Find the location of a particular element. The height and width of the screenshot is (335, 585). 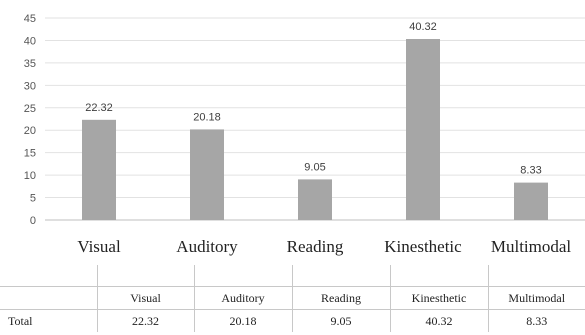

table-header-cell: Auditory is located at coordinates (243, 298).